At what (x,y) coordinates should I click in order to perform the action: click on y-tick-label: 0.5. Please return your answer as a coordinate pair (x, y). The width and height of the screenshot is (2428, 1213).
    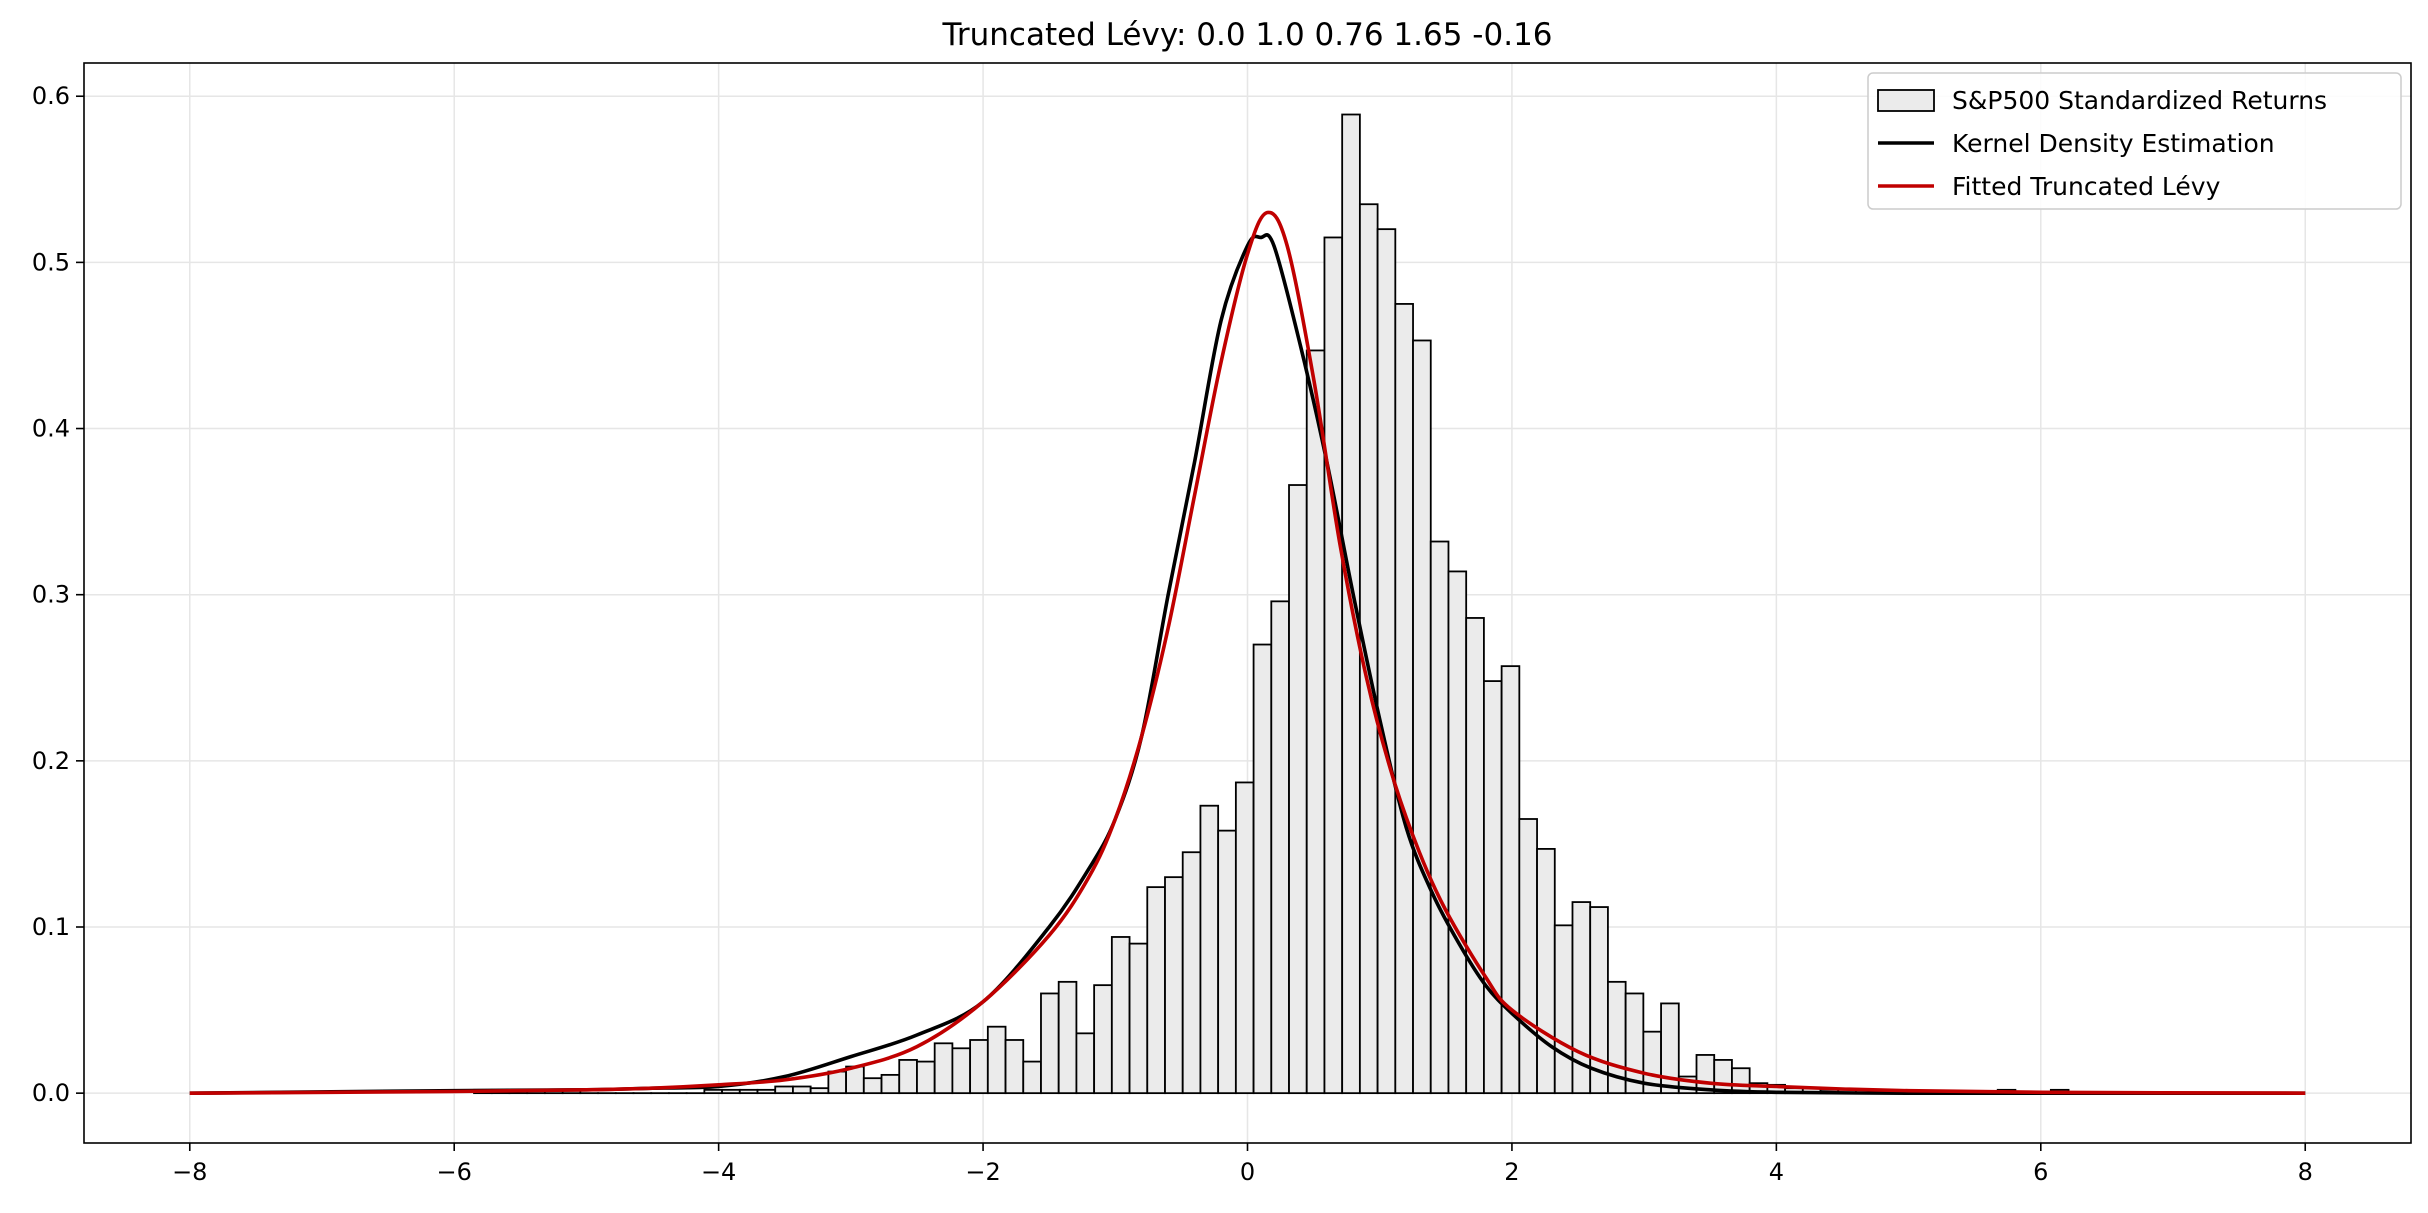
    Looking at the image, I should click on (51, 262).